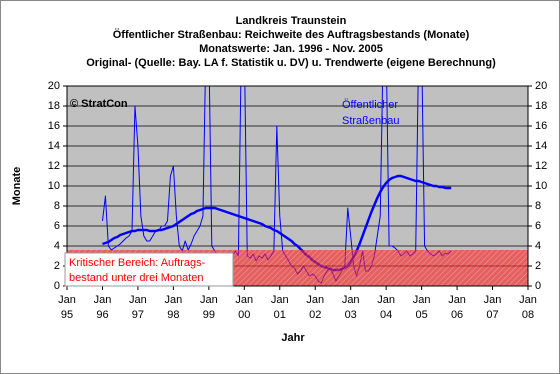  I want to click on critical-text: bestand unter drei Monaten, so click(136, 278).